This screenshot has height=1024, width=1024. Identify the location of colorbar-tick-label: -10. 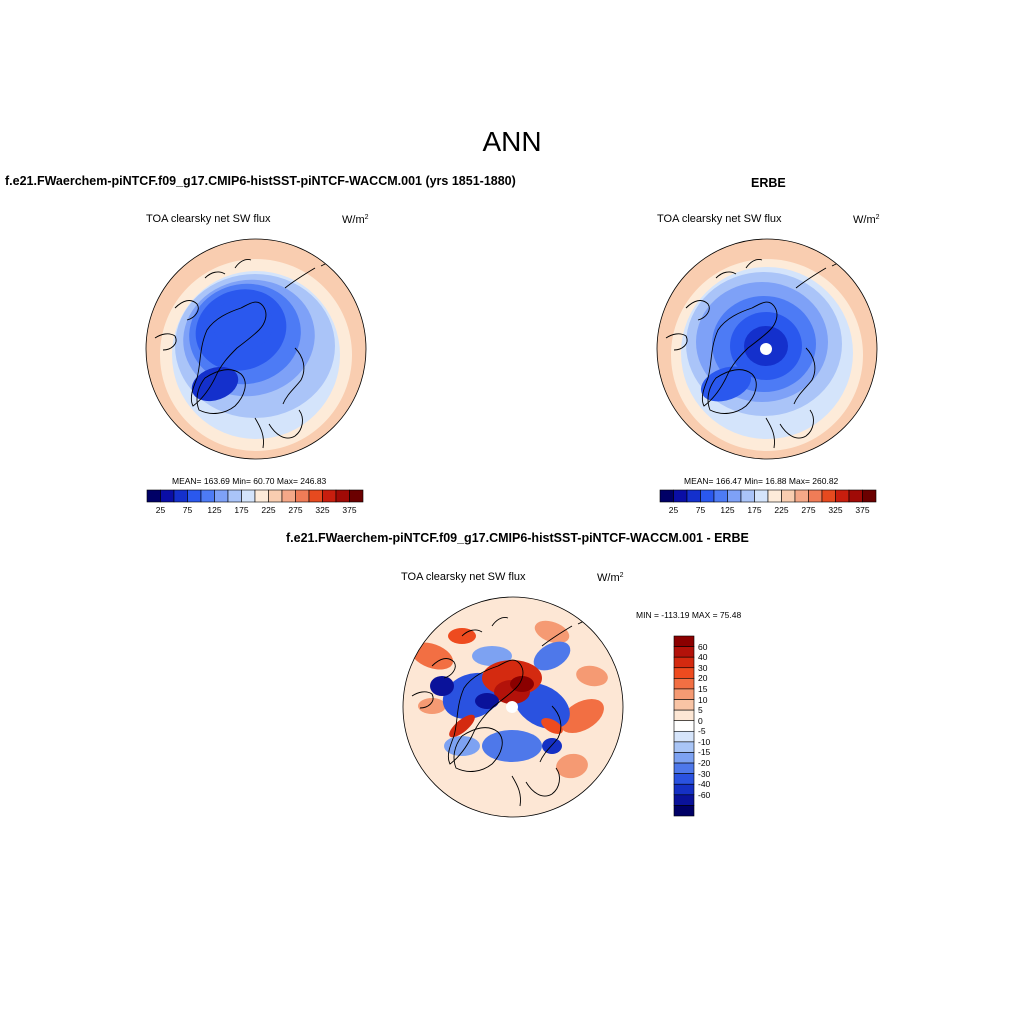
(704, 741).